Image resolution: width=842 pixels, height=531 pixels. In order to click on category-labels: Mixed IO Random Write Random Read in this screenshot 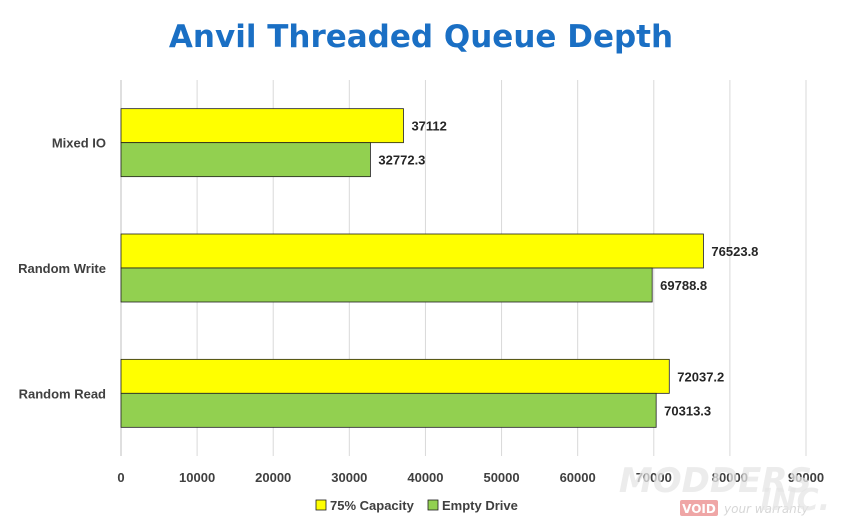, I will do `click(62, 269)`.